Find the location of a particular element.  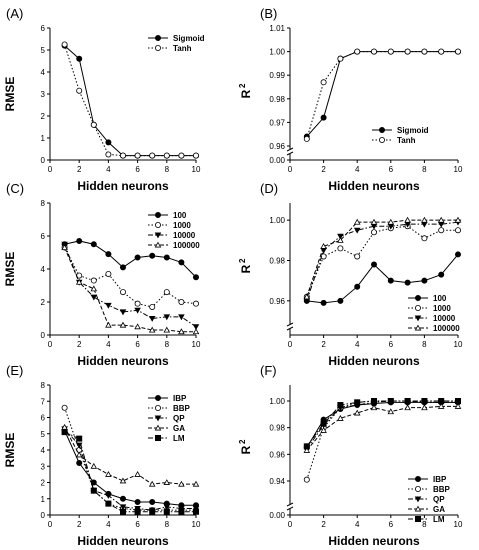

legend-label: 10000 is located at coordinates (184, 235).